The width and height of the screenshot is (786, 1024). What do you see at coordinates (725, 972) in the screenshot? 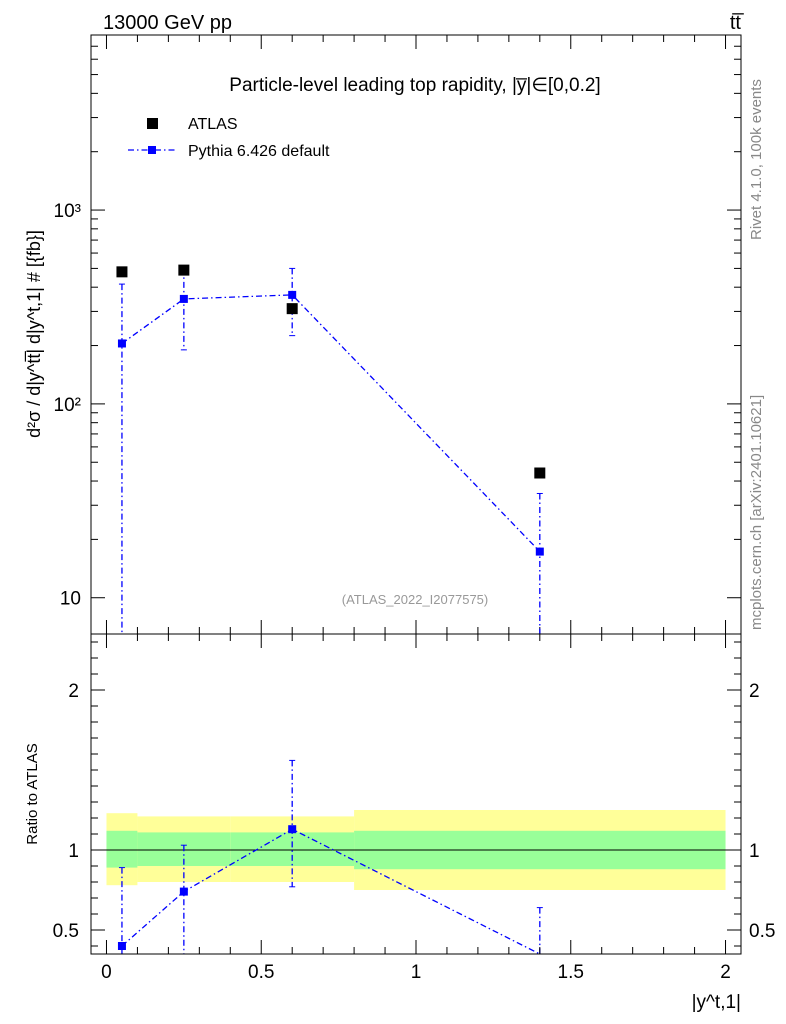
I see `x-tick-label: 2` at bounding box center [725, 972].